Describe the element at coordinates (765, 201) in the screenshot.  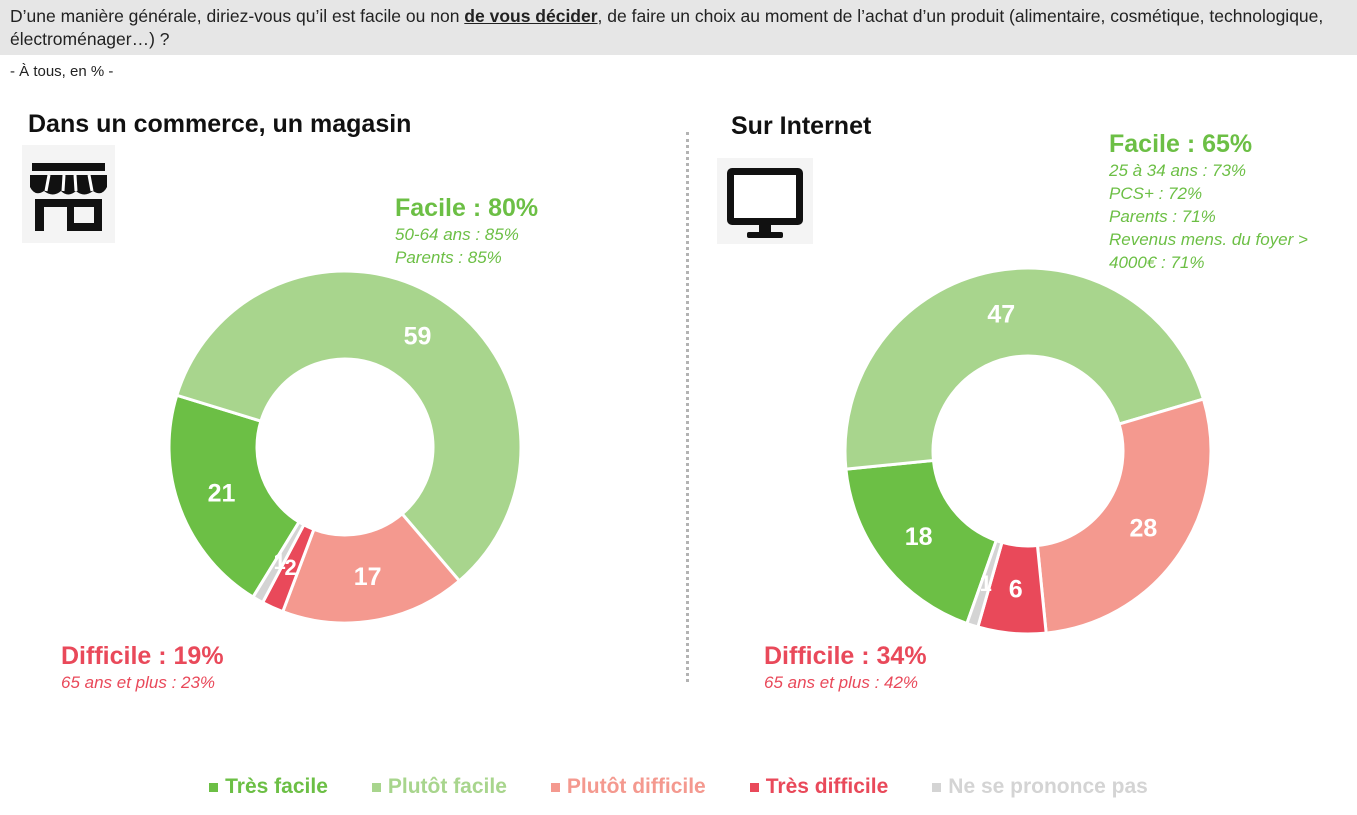
I see `monitor-icon` at that location.